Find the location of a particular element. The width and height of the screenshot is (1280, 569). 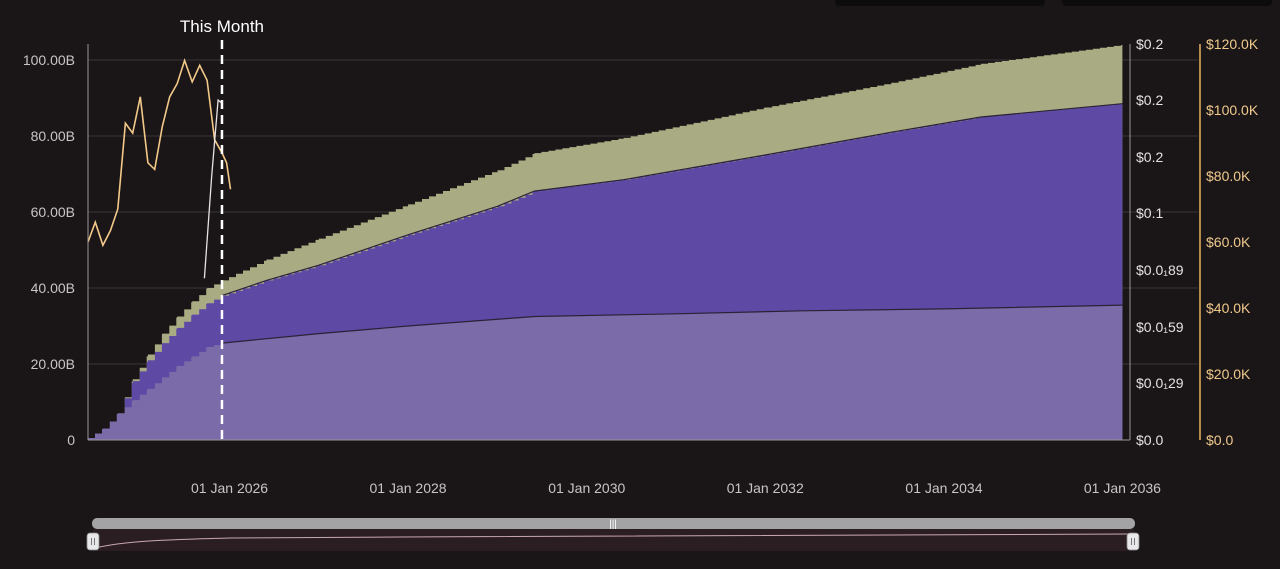

left-axis-tick-label: 100.00B is located at coordinates (49, 60).